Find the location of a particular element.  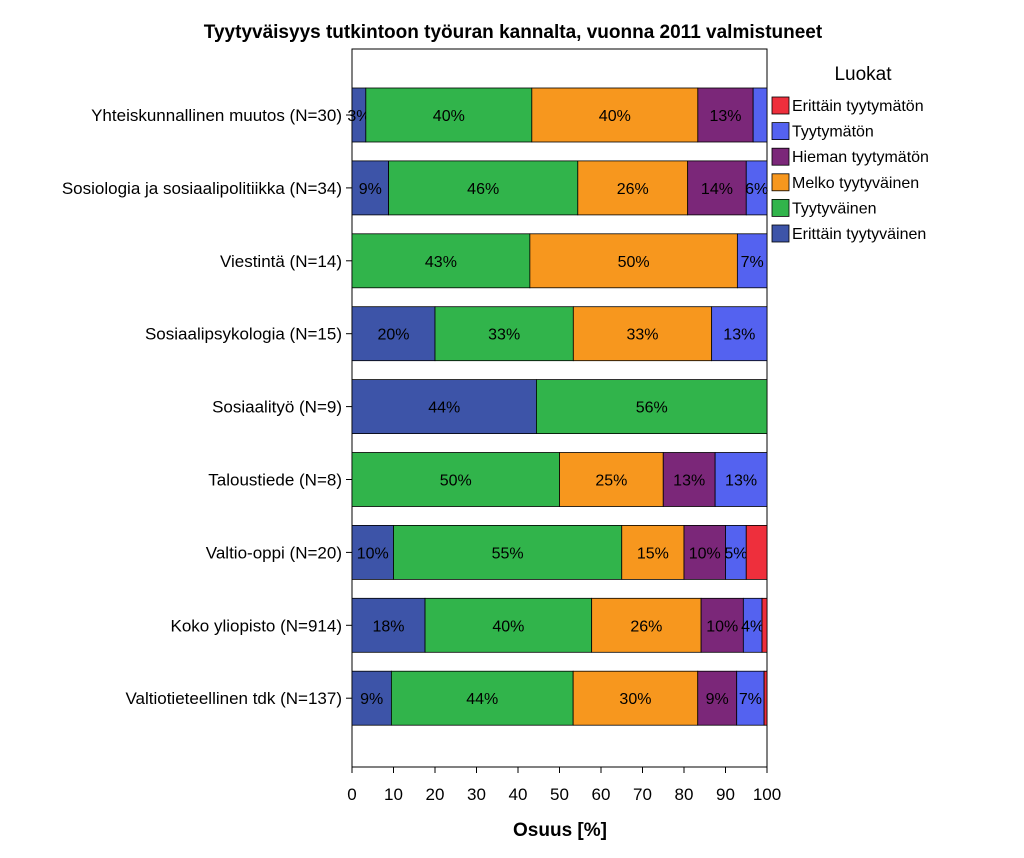

category-label: Yhteiskunnallinen muutos (N=30) is located at coordinates (216, 115).